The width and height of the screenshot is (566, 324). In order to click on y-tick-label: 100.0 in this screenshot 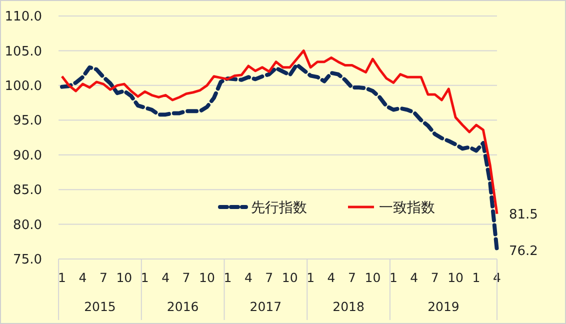, I will do `click(23, 86)`.